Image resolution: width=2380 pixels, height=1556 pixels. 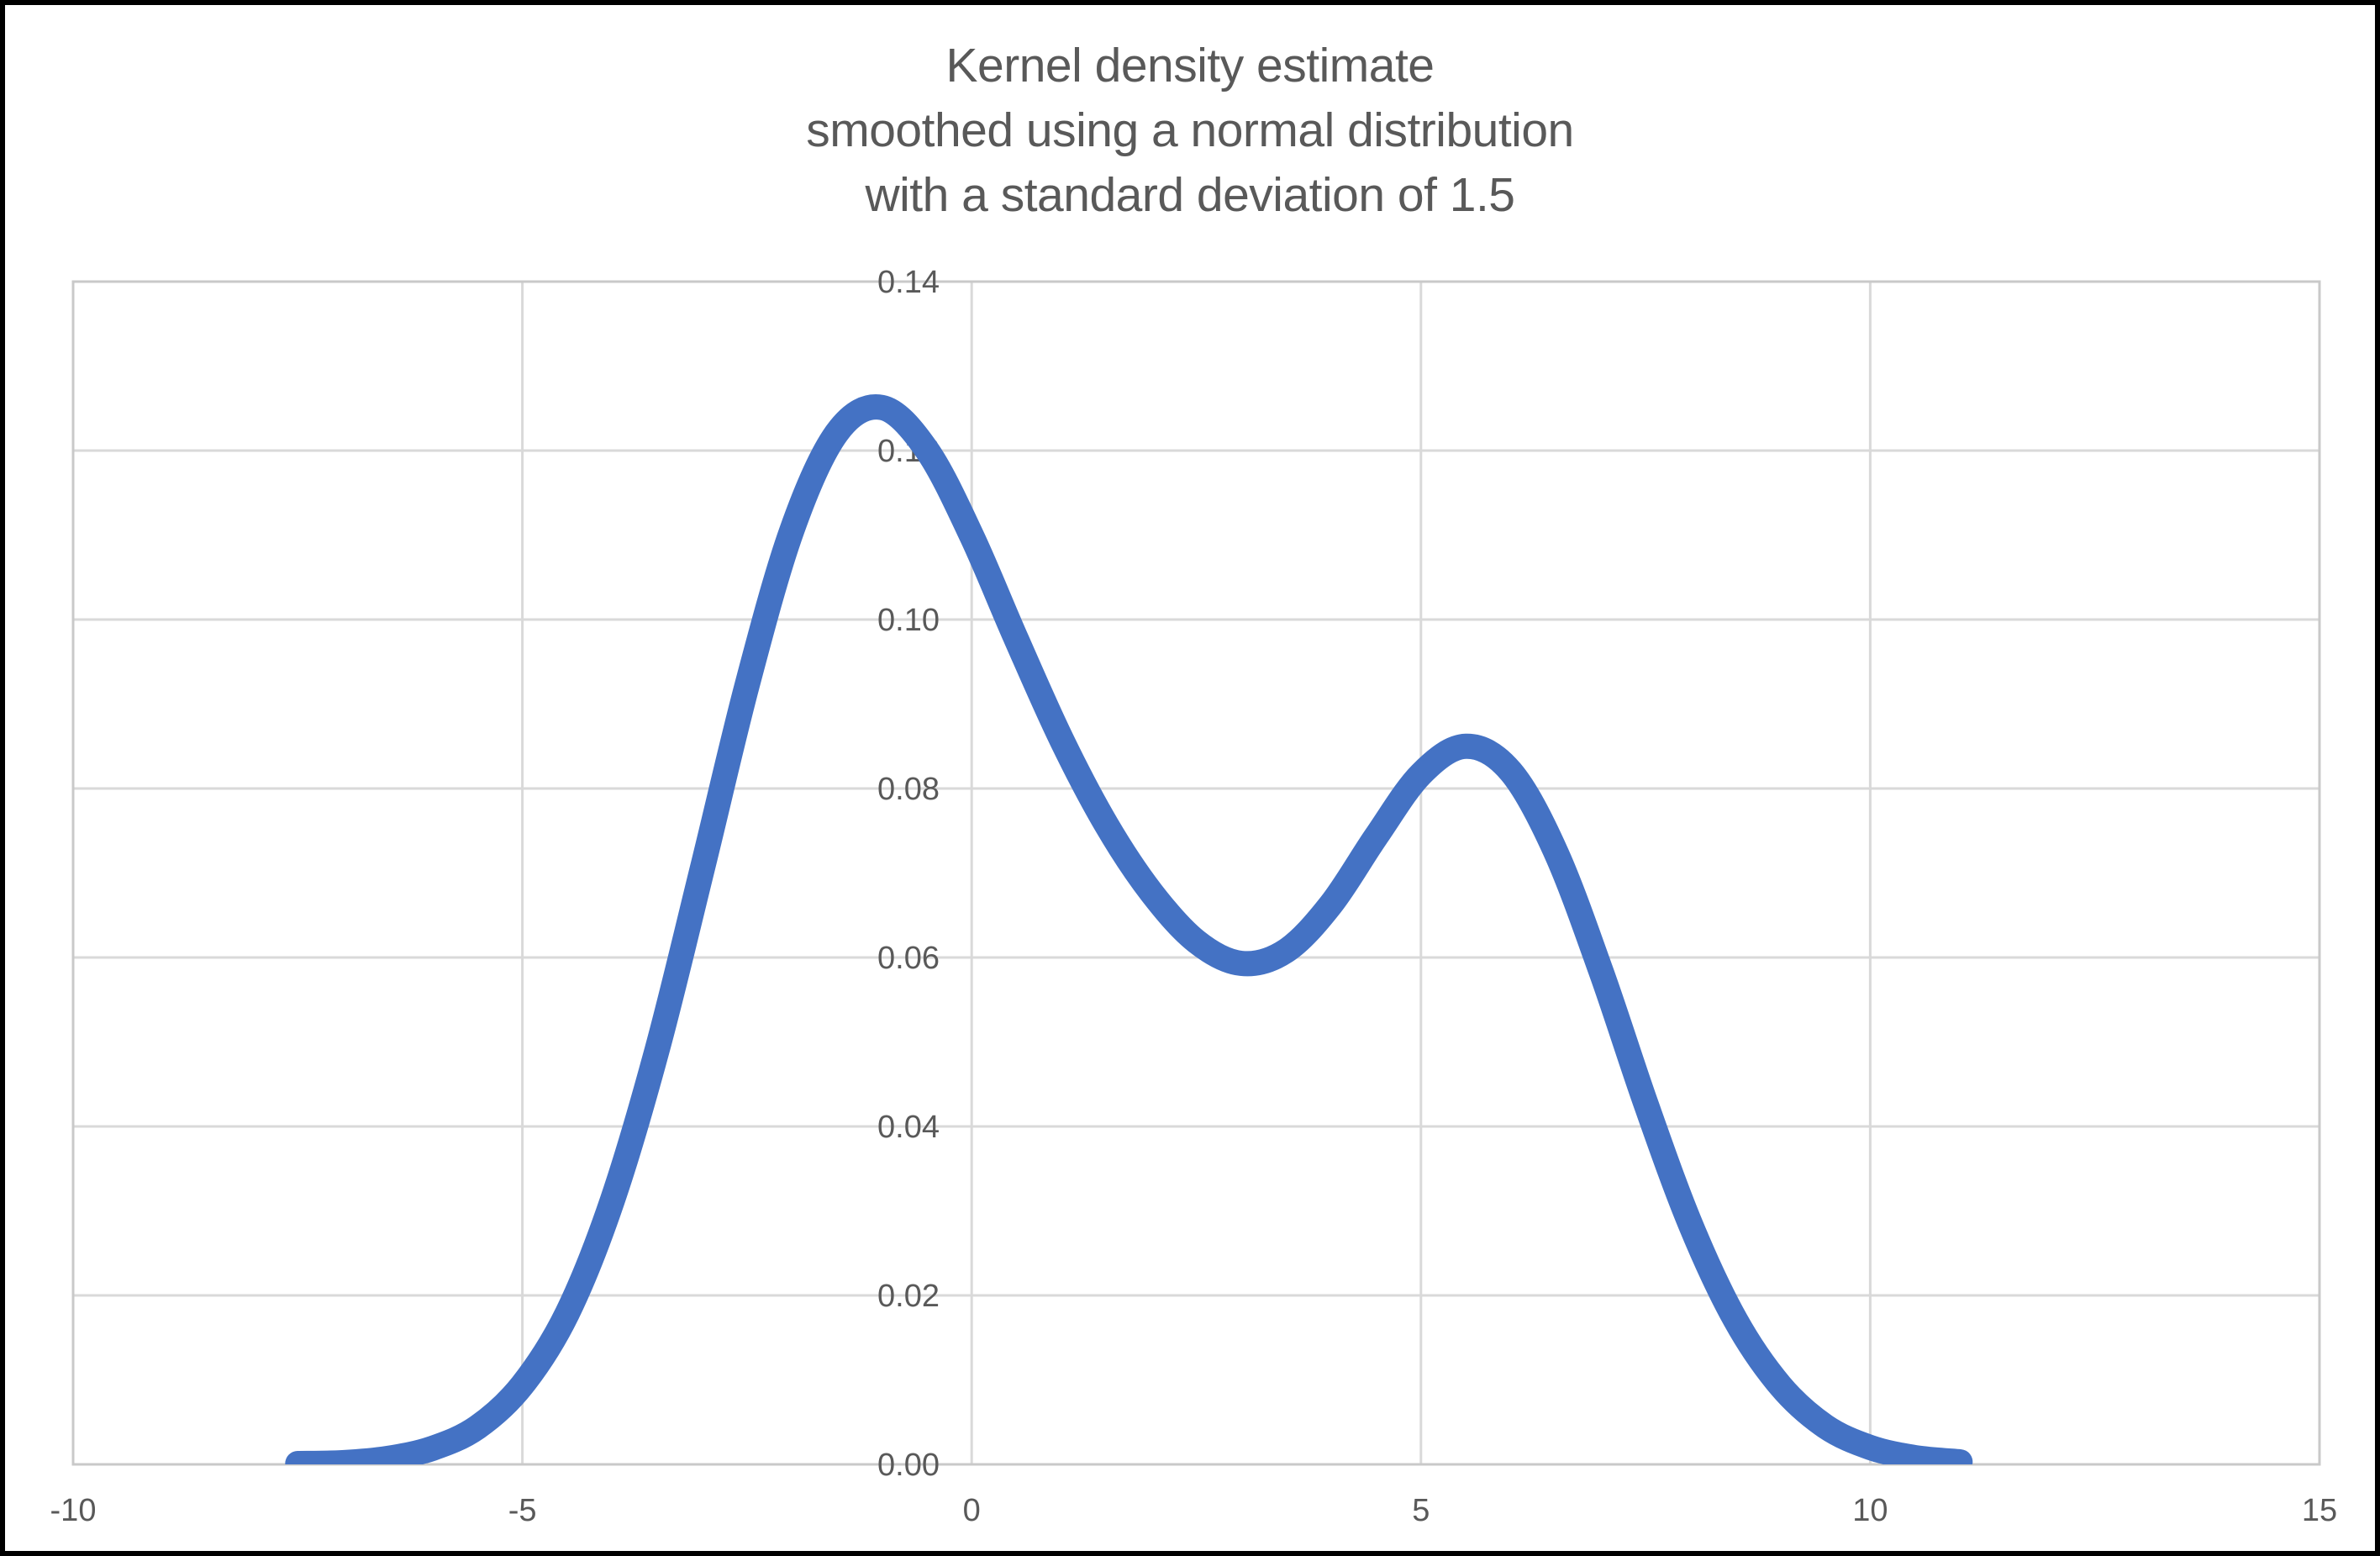 I want to click on x-tick-label: -10, so click(x=73, y=1510).